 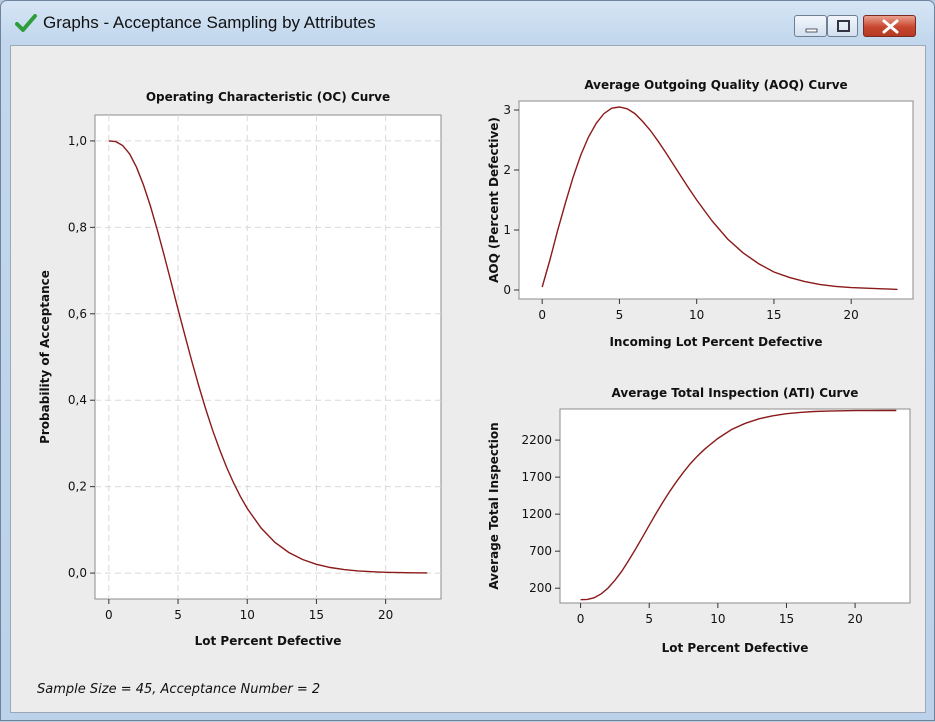 I want to click on aoq-y-tick-label: 1, so click(x=507, y=230).